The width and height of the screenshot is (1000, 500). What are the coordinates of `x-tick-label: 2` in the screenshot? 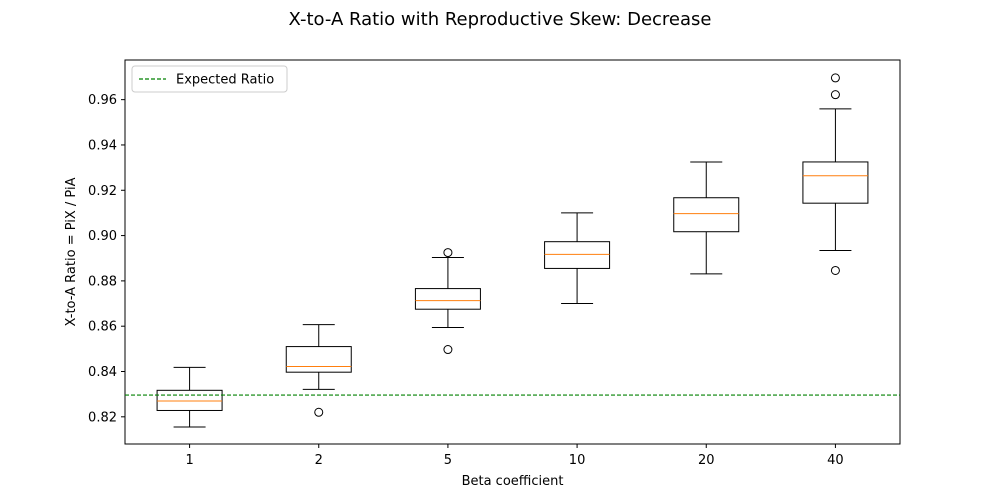 It's located at (319, 460).